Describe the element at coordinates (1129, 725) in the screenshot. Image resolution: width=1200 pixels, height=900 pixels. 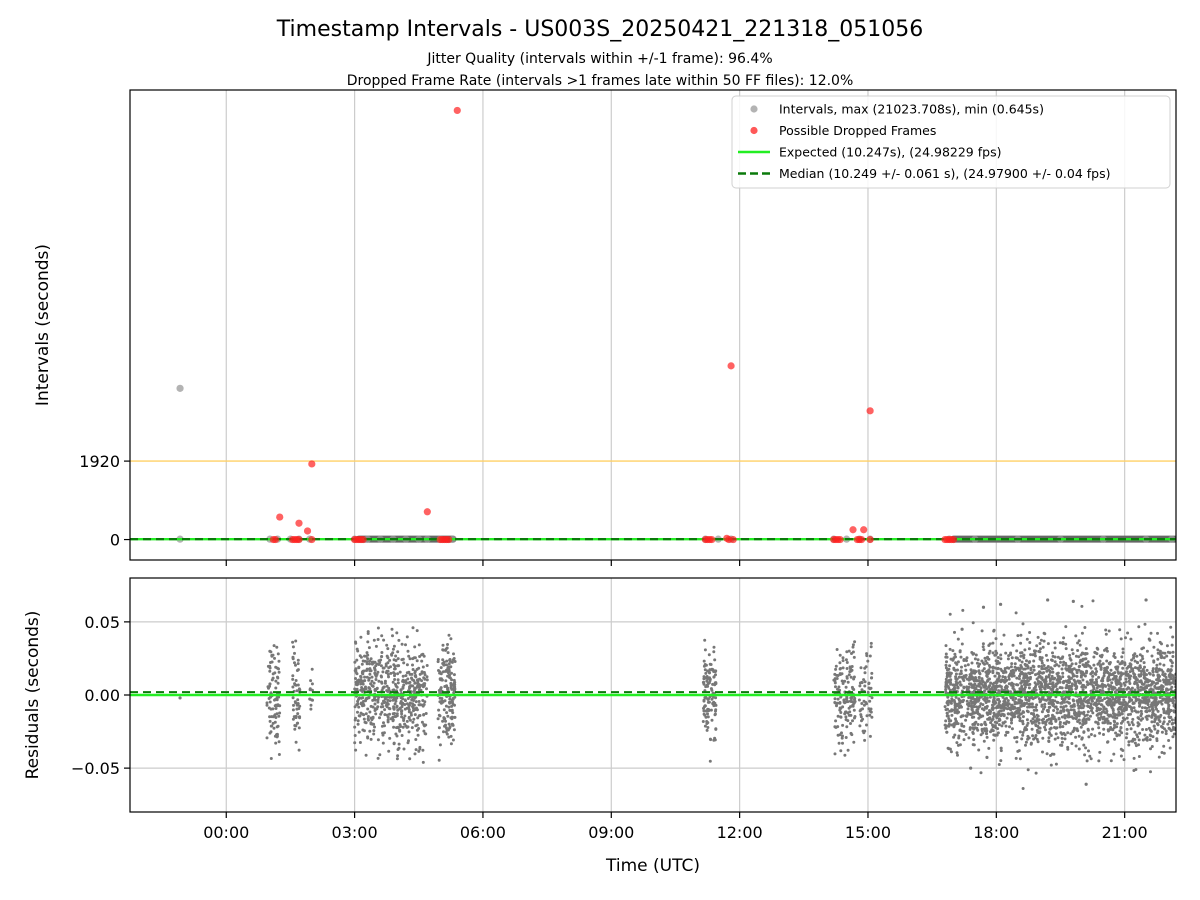
I see `residual-point-1929` at that location.